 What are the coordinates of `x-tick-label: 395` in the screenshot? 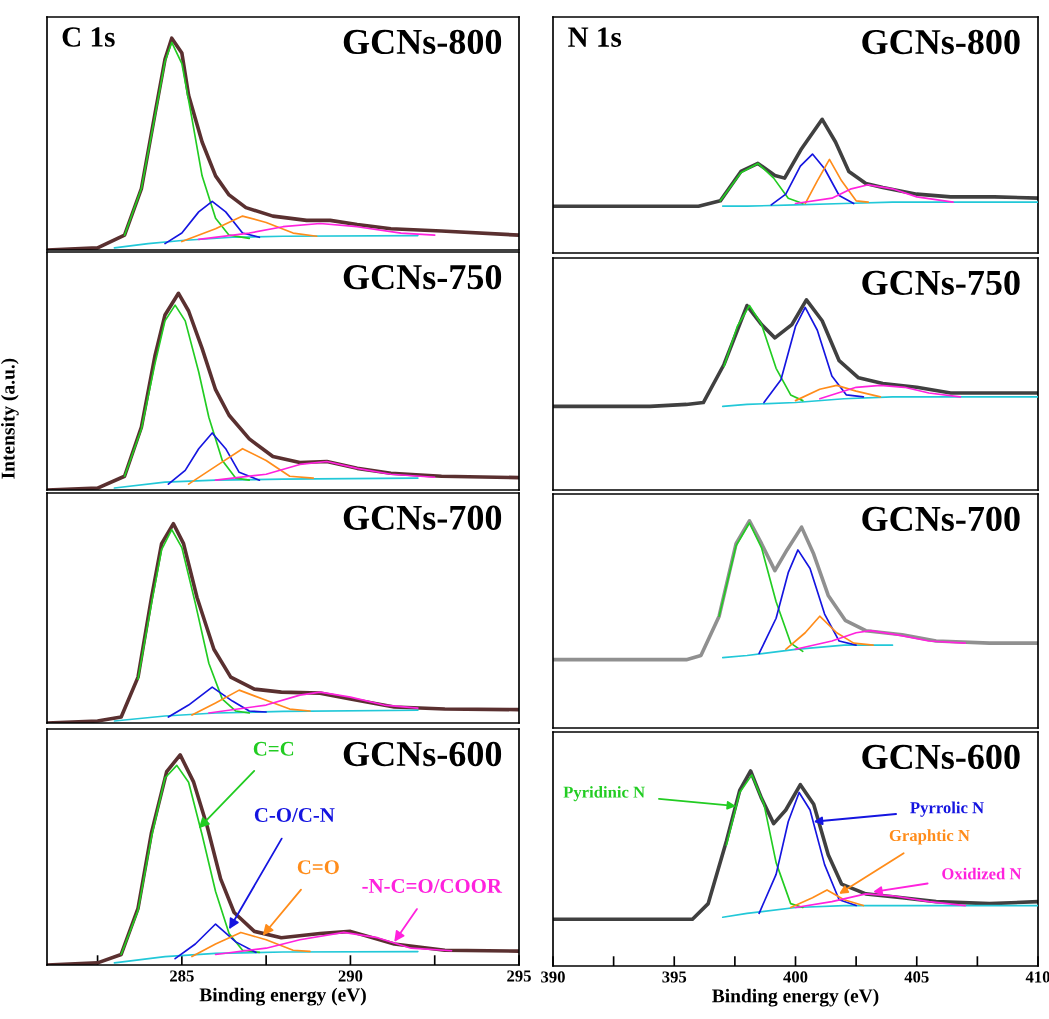 It's located at (674, 977).